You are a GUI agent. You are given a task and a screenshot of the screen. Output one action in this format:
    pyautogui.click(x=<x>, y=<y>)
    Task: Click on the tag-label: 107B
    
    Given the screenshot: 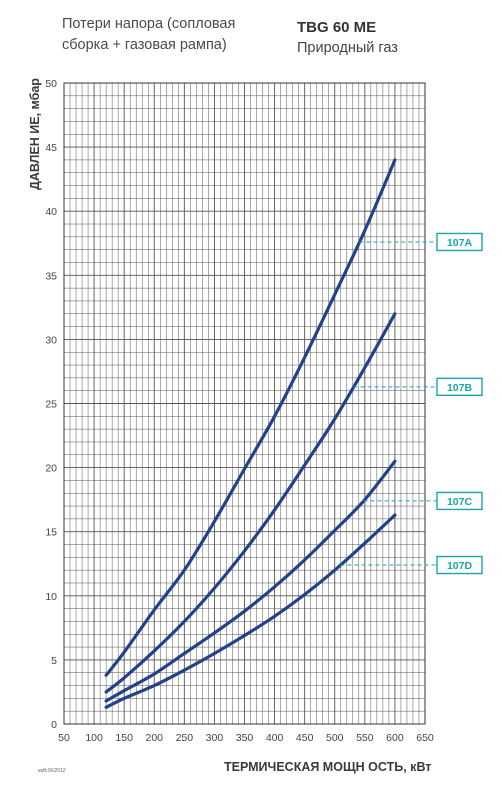 What is the action you would take?
    pyautogui.click(x=460, y=388)
    